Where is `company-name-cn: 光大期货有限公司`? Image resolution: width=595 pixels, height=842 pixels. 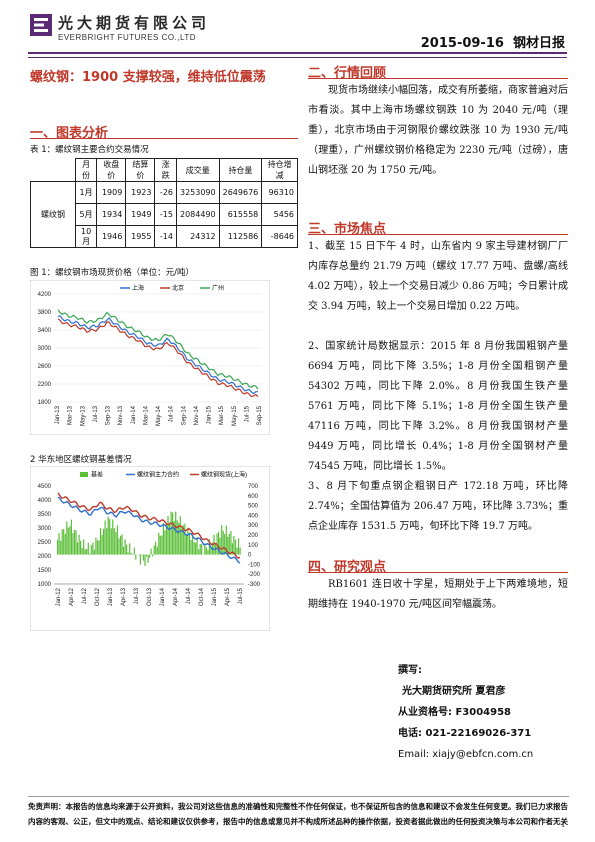
company-name-cn: 光大期货有限公司 is located at coordinates (134, 23).